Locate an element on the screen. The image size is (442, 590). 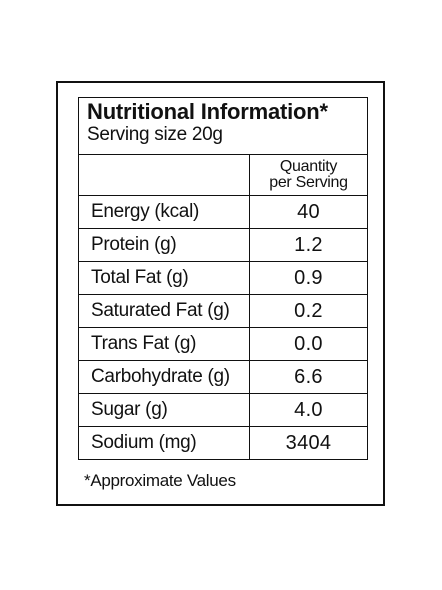
quantity-header-line2: per Serving is located at coordinates (308, 182).